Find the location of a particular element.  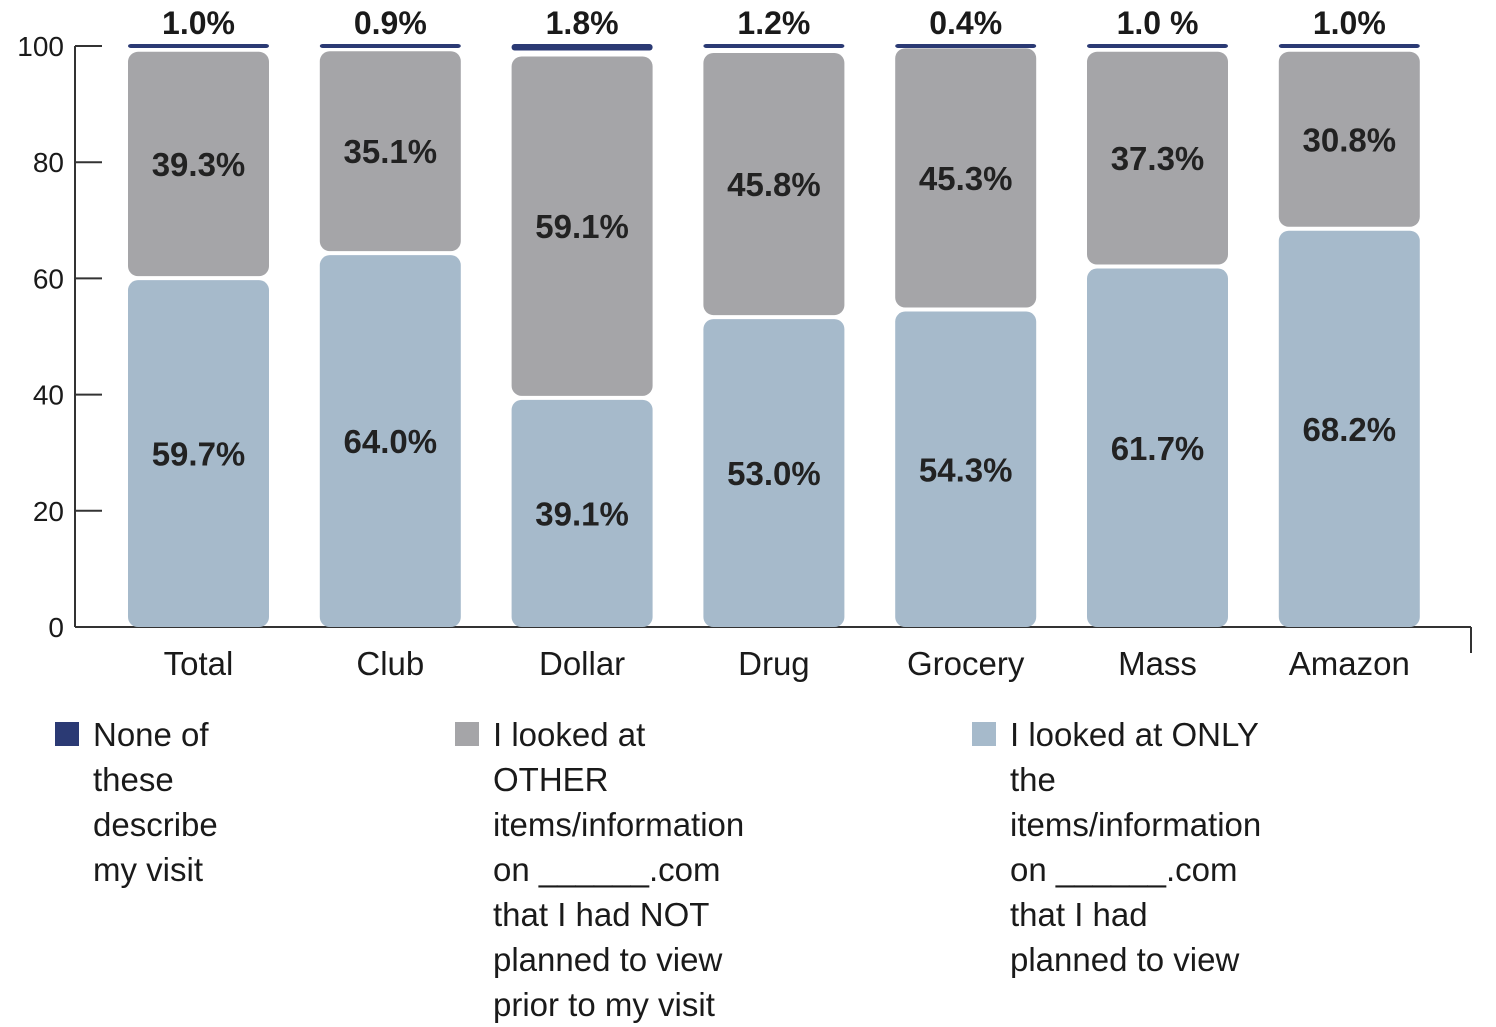

data-label-other: 45.8% is located at coordinates (774, 184).